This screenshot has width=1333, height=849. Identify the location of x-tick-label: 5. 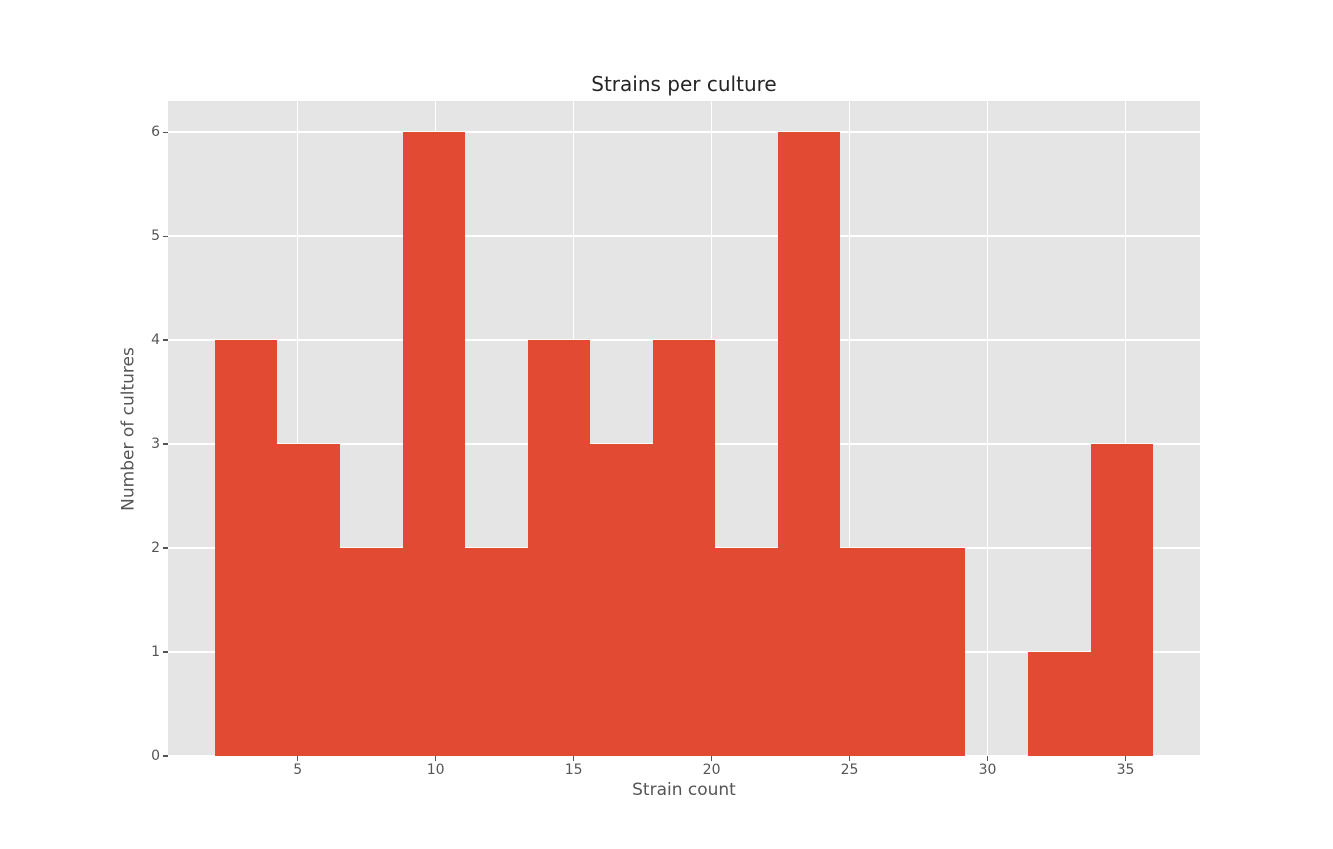
(298, 770).